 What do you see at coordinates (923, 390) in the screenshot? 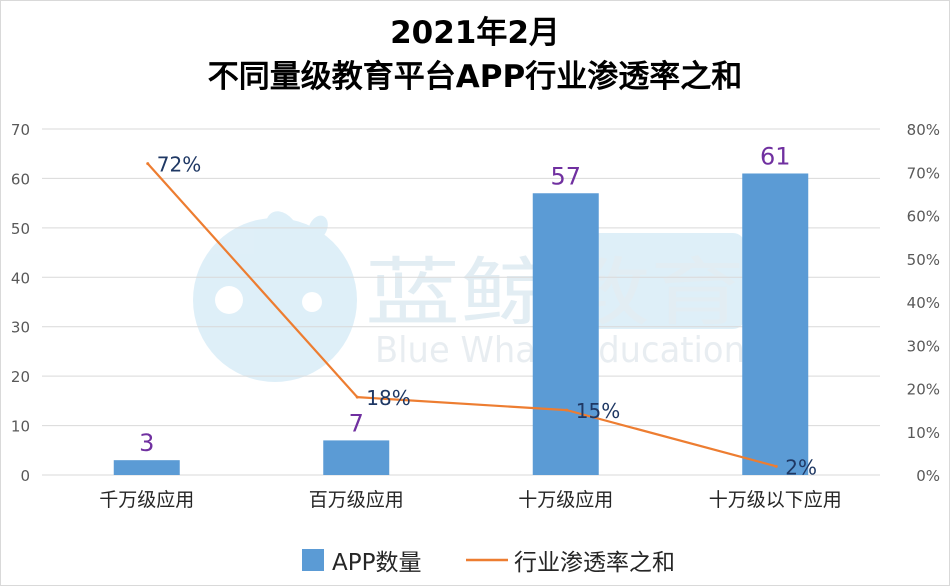
I see `y-right-tick-label: 20%` at bounding box center [923, 390].